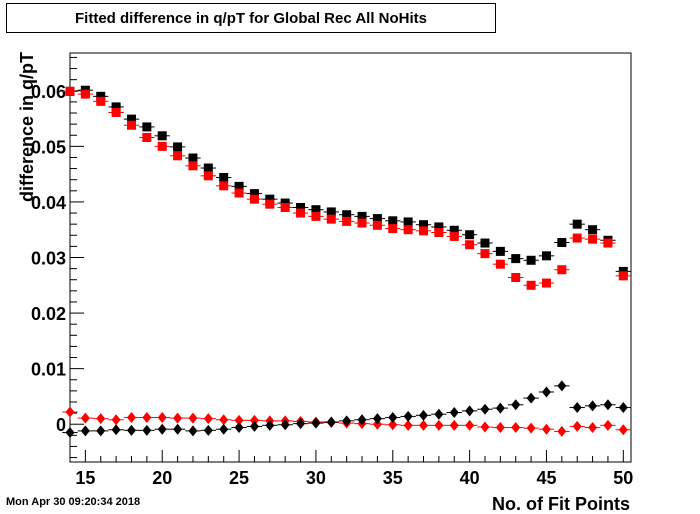 The width and height of the screenshot is (700, 514). I want to click on y-tick-label: 0.06, so click(48, 92).